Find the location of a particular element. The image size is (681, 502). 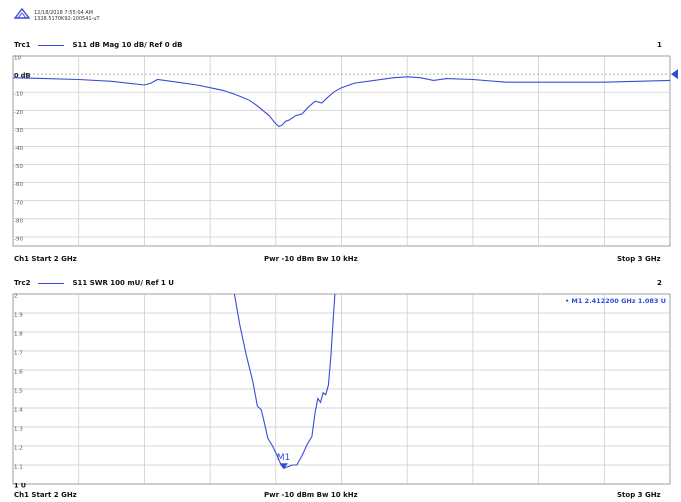

y-tick-label: -80 is located at coordinates (18, 221).